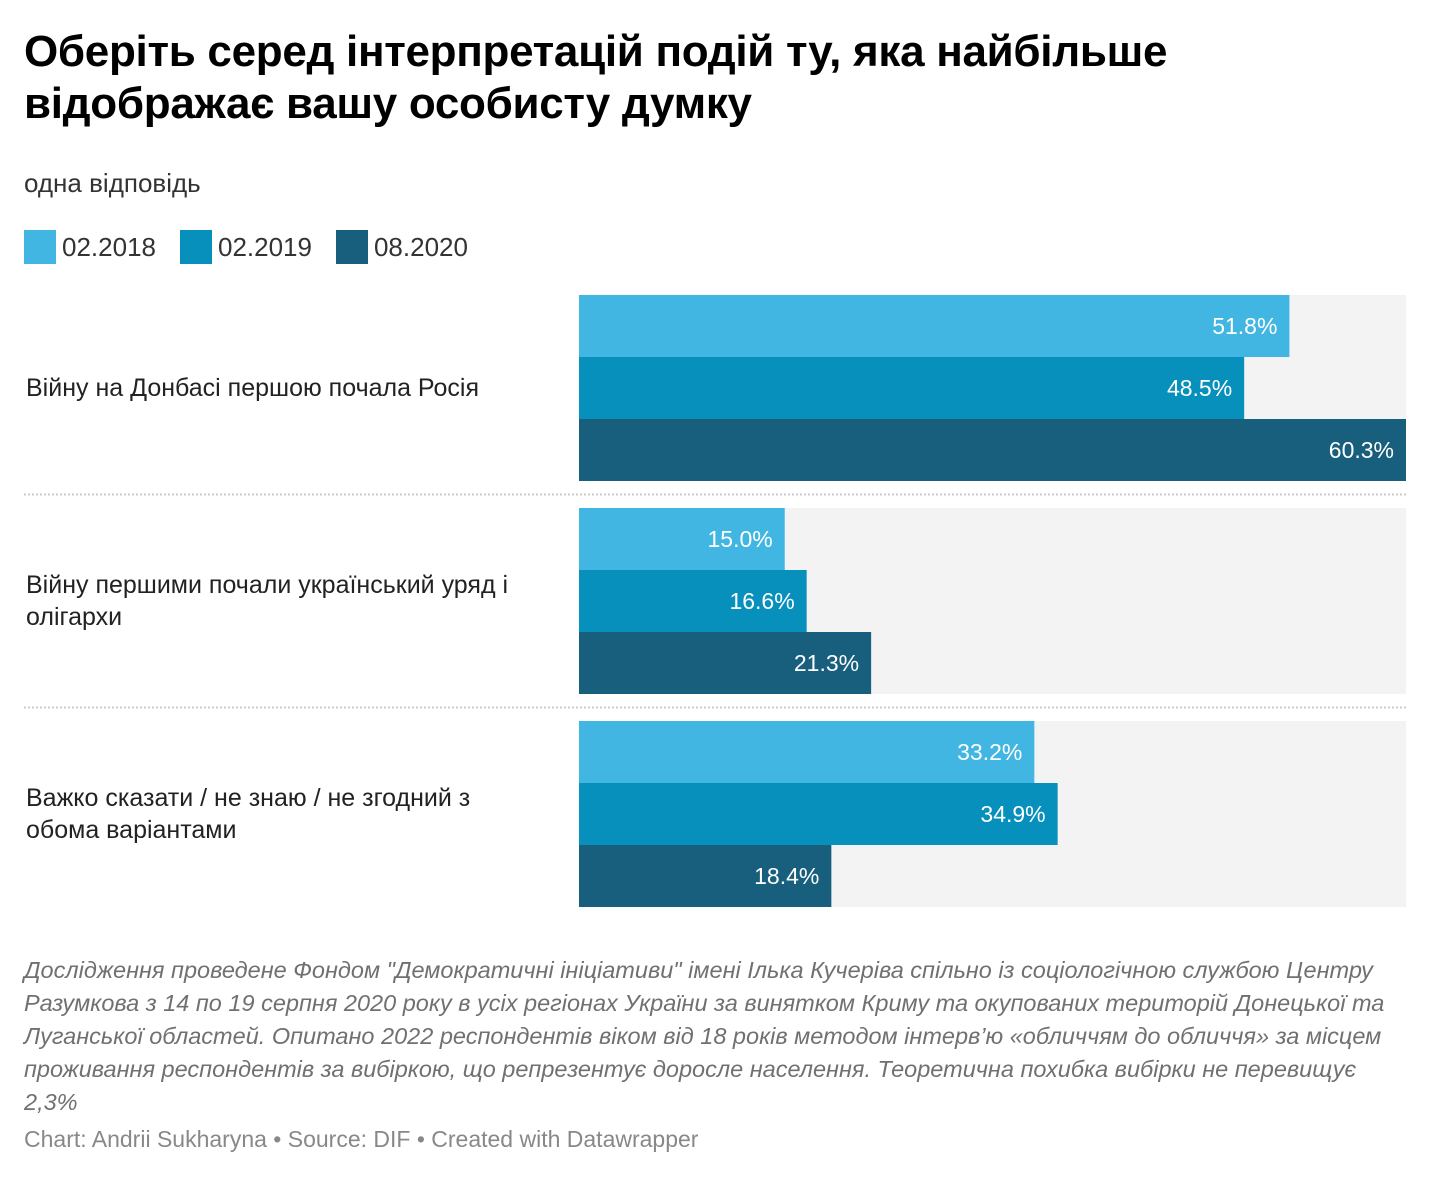  I want to click on legend-item-2019: 02.2019, so click(245, 247).